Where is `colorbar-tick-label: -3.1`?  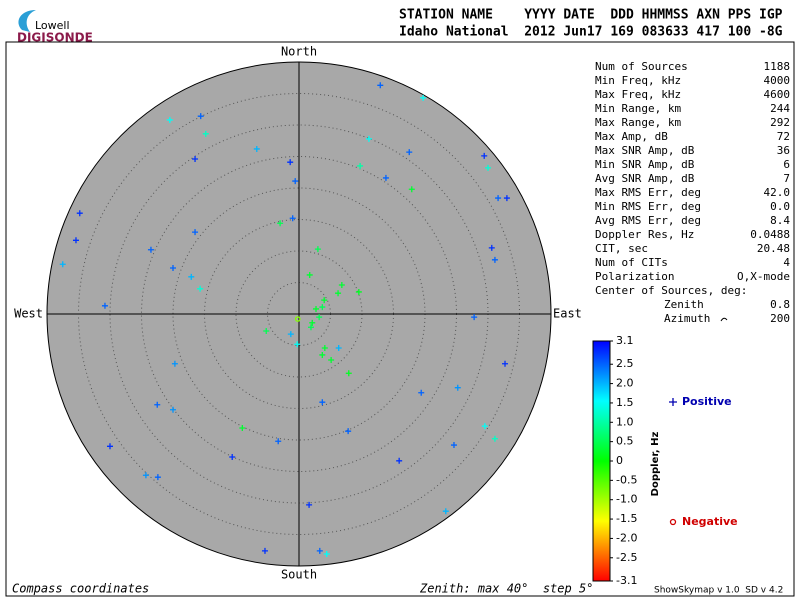 colorbar-tick-label: -3.1 is located at coordinates (626, 580).